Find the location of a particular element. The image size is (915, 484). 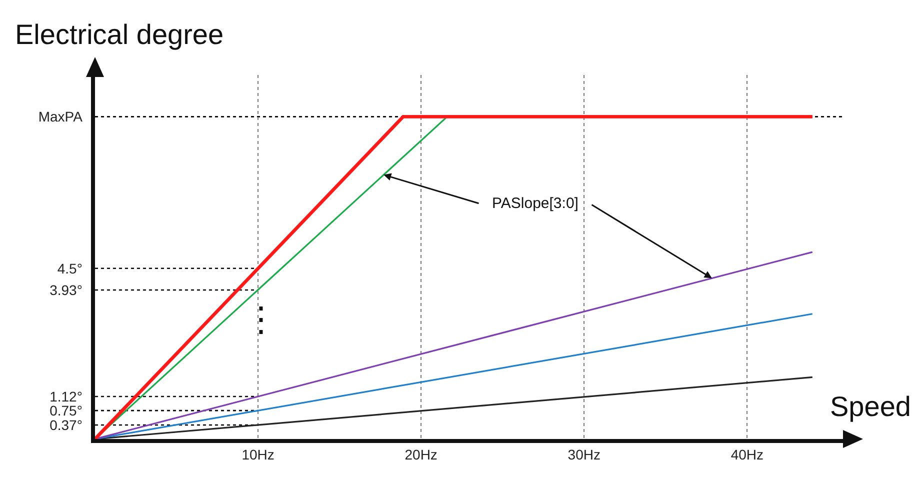

annotation: PASlope[3:0] is located at coordinates (535, 203).